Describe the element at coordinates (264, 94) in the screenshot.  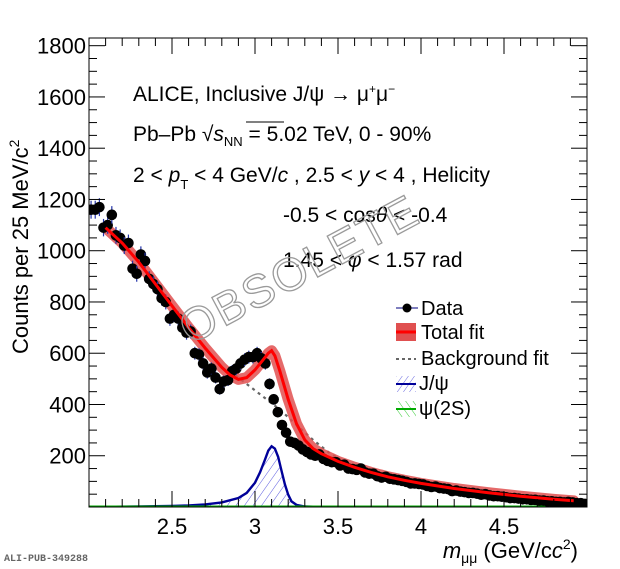
I see `annotation-line-1: ALICE, Inclusive J/ψ → μ+μ−` at that location.